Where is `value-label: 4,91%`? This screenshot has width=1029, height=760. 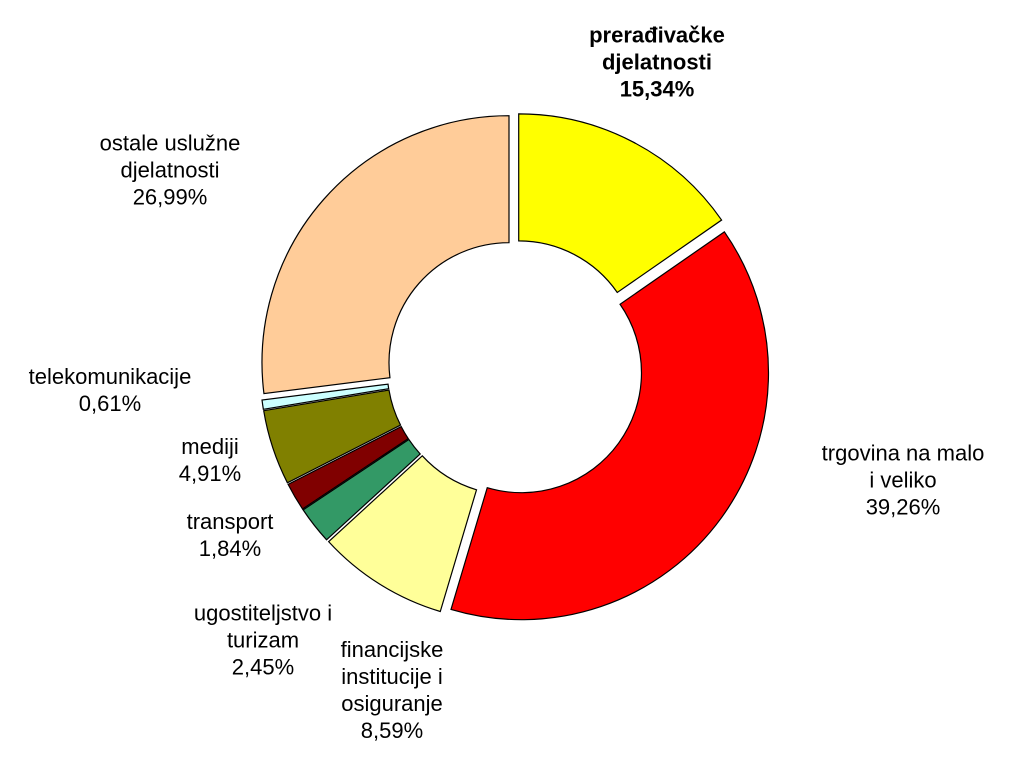 value-label: 4,91% is located at coordinates (210, 473).